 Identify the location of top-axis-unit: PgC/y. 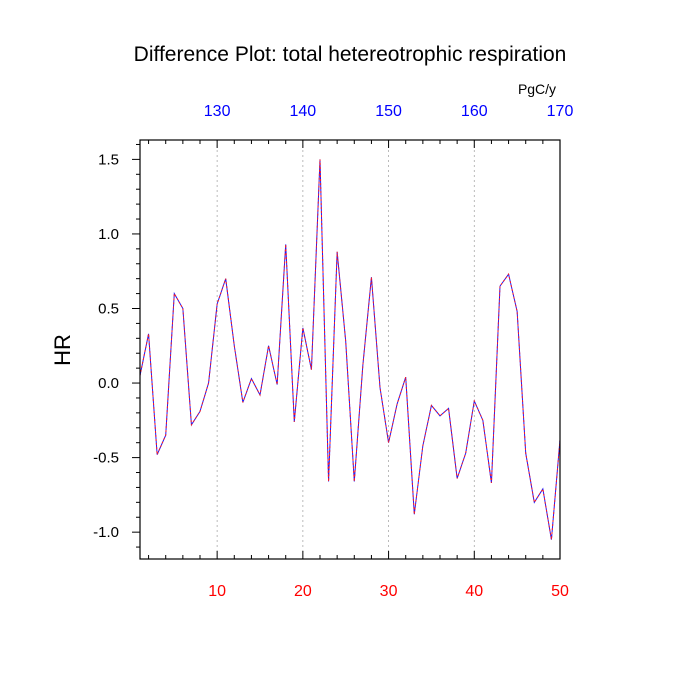
(537, 89).